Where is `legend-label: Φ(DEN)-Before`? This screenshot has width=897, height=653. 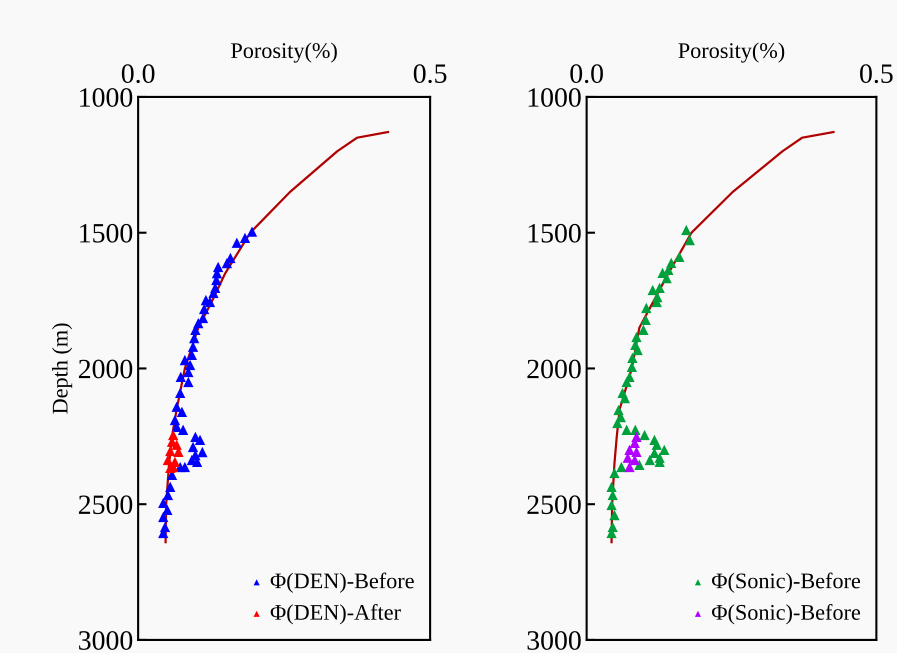
legend-label: Φ(DEN)-Before is located at coordinates (342, 582).